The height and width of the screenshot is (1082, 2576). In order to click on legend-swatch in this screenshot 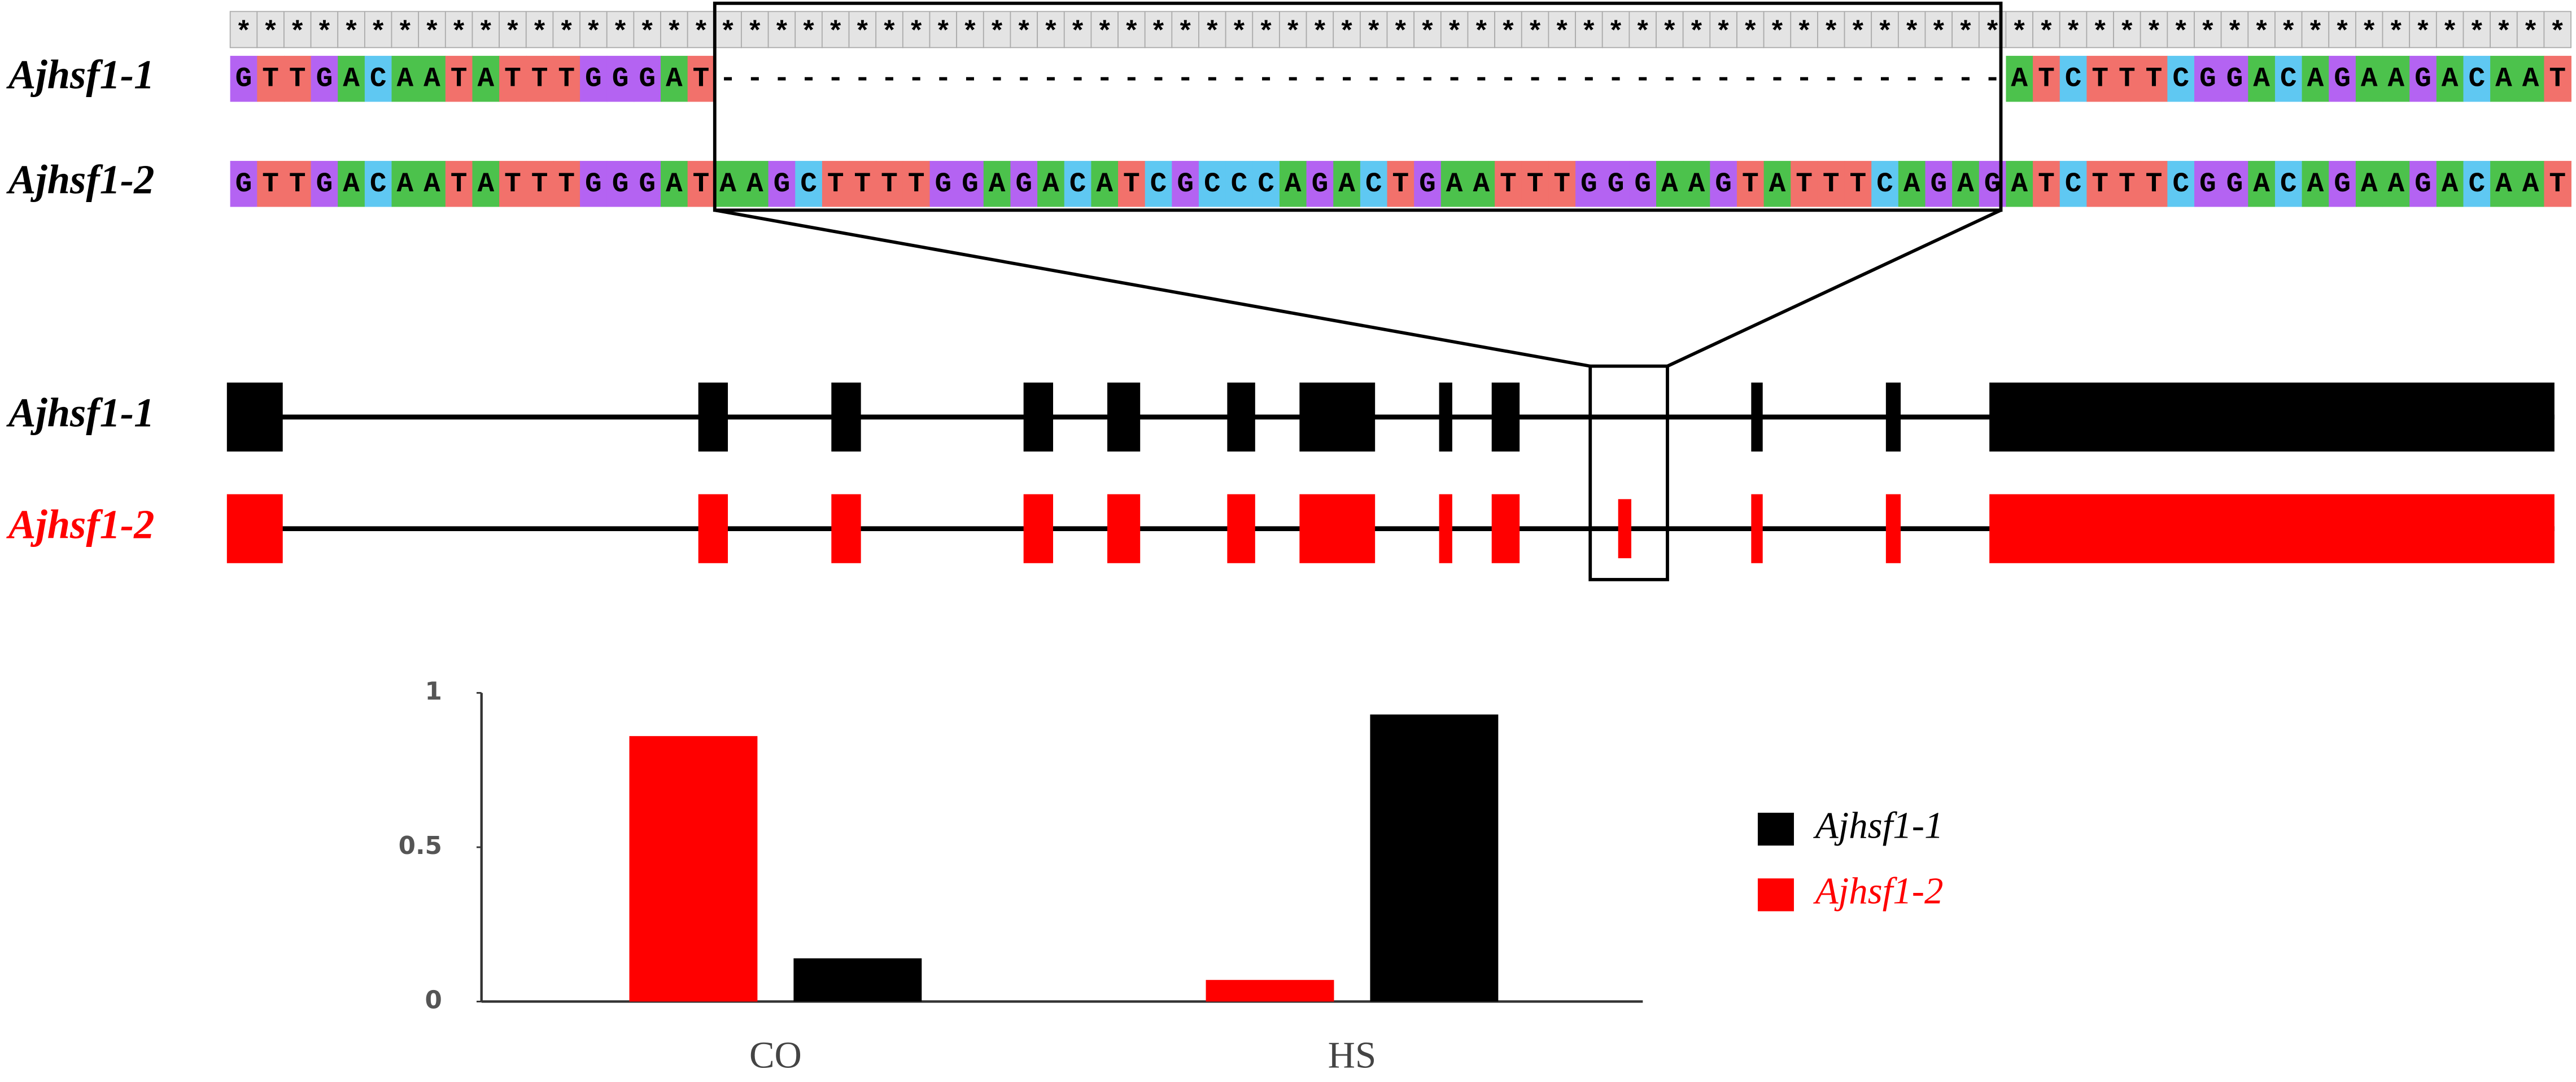, I will do `click(1776, 895)`.